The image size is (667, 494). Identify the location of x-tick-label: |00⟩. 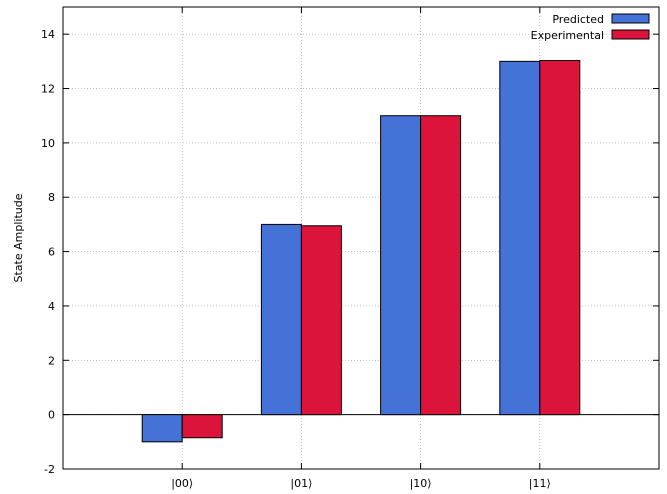
(182, 483).